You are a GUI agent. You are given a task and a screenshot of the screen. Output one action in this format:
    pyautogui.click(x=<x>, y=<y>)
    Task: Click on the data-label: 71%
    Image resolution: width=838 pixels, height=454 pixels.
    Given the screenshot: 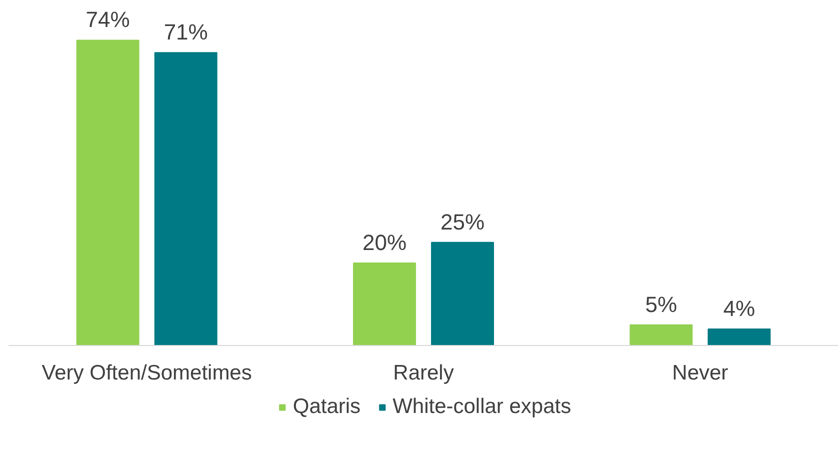 What is the action you would take?
    pyautogui.click(x=186, y=32)
    